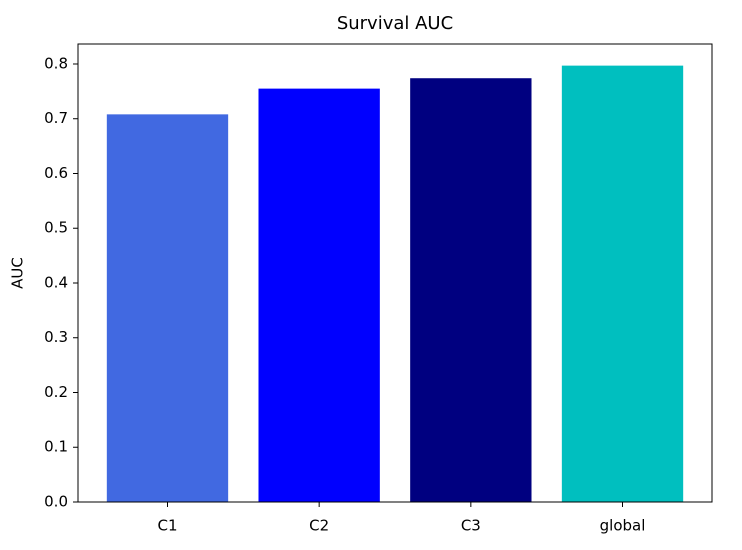 Image resolution: width=742 pixels, height=550 pixels. What do you see at coordinates (471, 526) in the screenshot?
I see `x-tick-label: C3` at bounding box center [471, 526].